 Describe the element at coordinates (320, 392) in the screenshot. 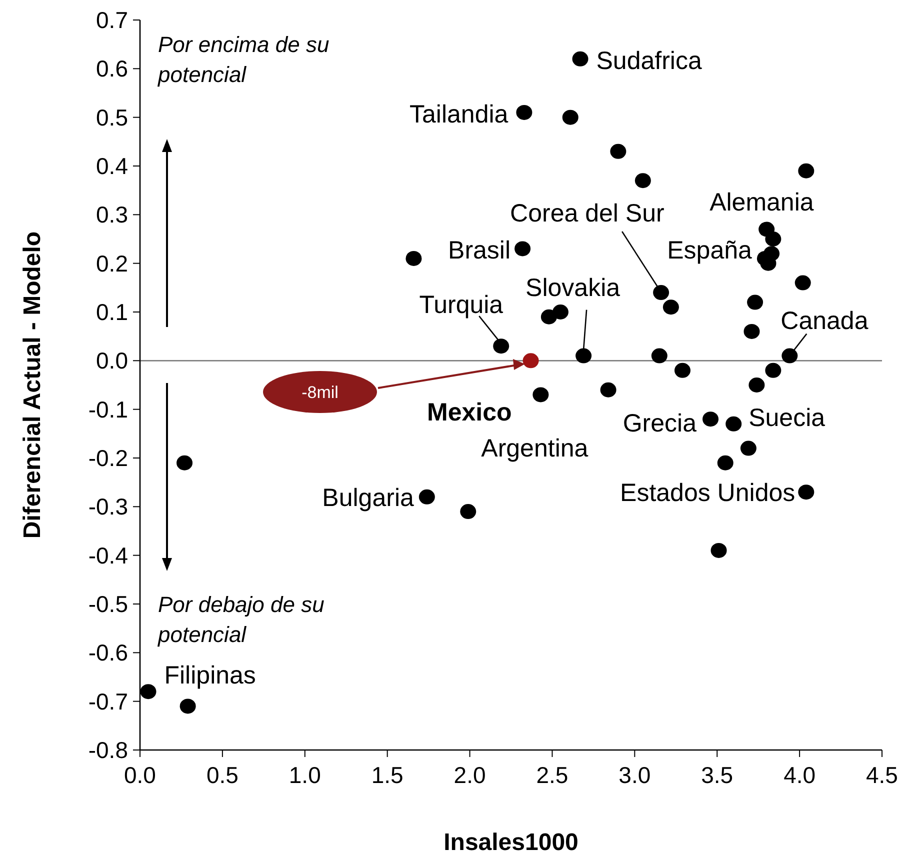

I see `annotation: -8mil` at that location.